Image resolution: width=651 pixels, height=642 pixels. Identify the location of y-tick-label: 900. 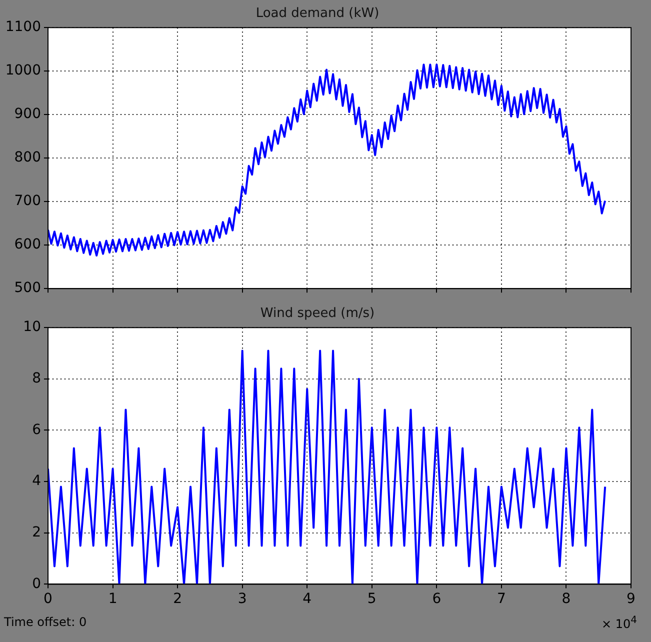
(27, 114).